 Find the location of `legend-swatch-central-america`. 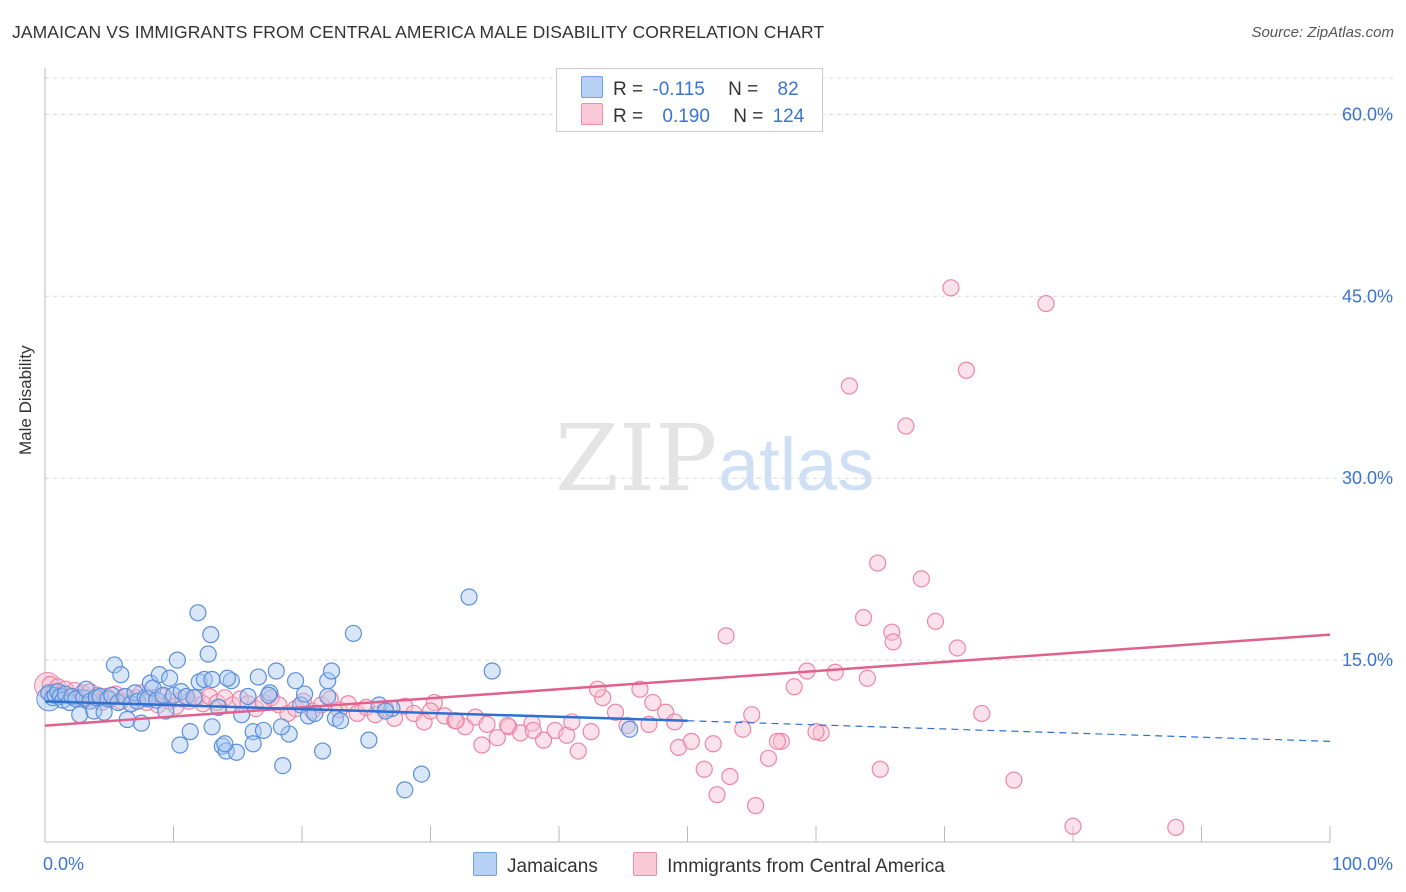

legend-swatch-central-america is located at coordinates (645, 864).